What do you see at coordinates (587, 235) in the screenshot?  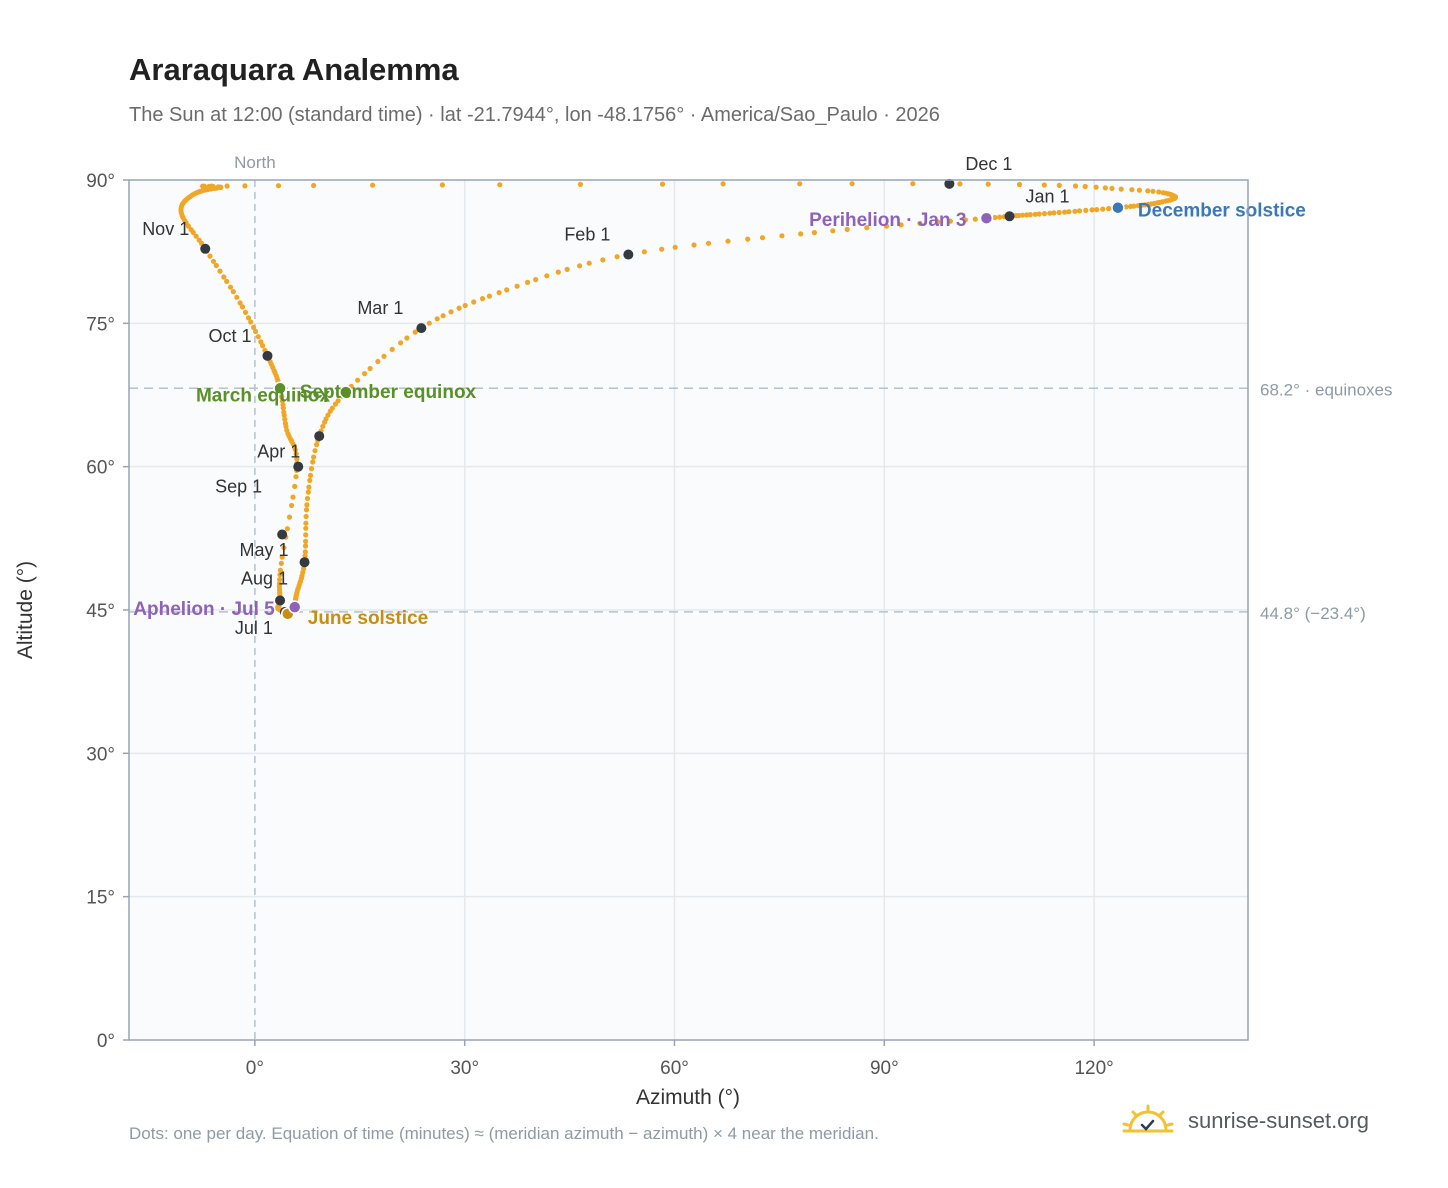 I see `month-label: Feb 1` at bounding box center [587, 235].